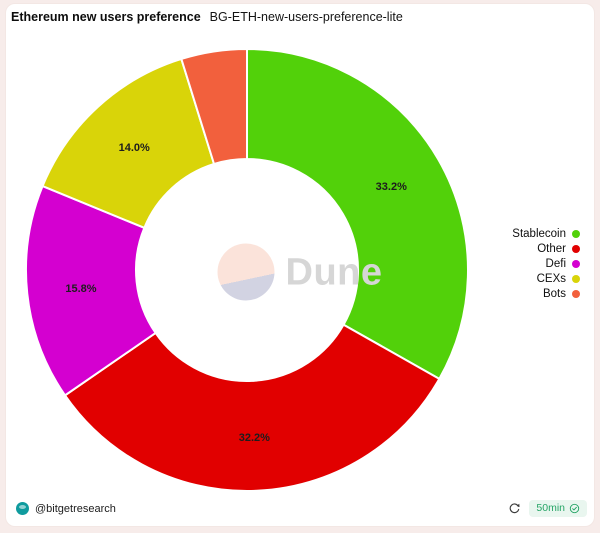  I want to click on author: @bitgetresearch, so click(66, 508).